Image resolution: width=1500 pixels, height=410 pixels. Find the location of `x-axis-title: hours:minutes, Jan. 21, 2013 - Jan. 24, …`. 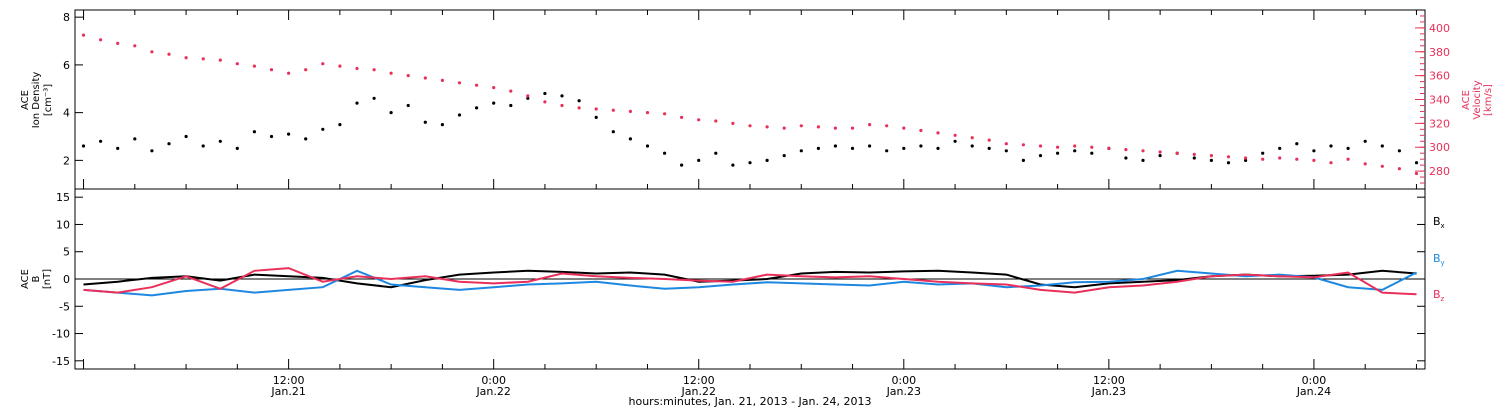

x-axis-title: hours:minutes, Jan. 21, 2013 - Jan. 24, … is located at coordinates (750, 401).